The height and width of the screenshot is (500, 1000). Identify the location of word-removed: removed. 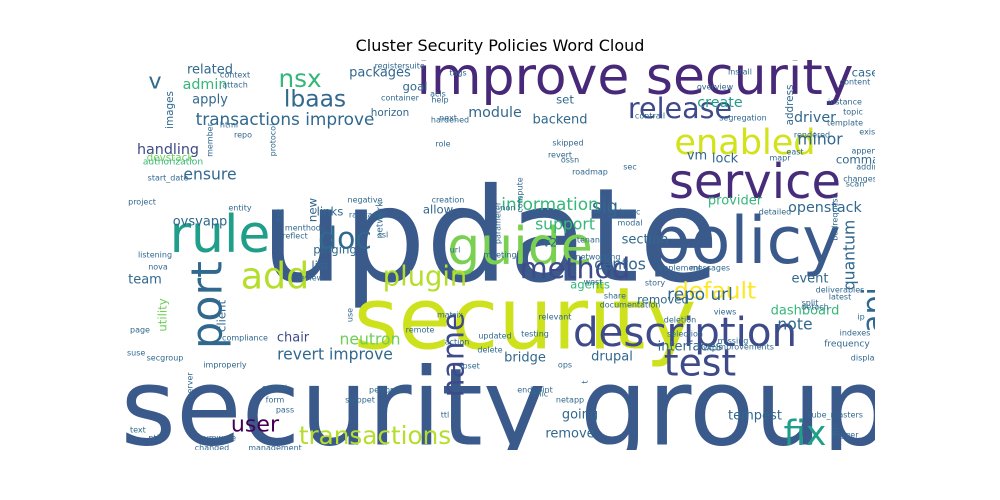
(663, 300).